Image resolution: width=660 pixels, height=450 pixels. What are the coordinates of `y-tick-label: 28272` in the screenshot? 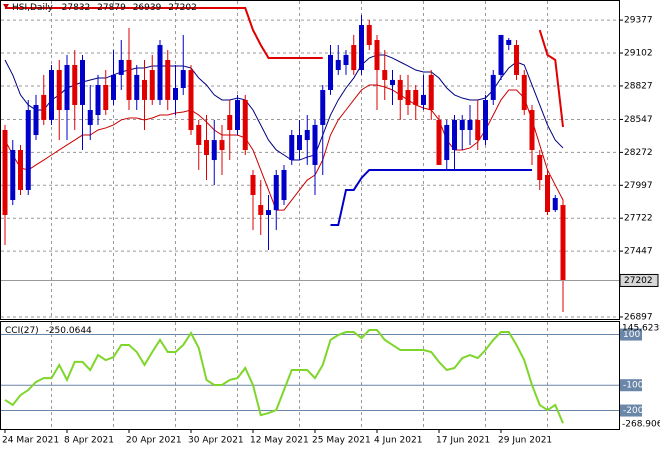 It's located at (638, 153).